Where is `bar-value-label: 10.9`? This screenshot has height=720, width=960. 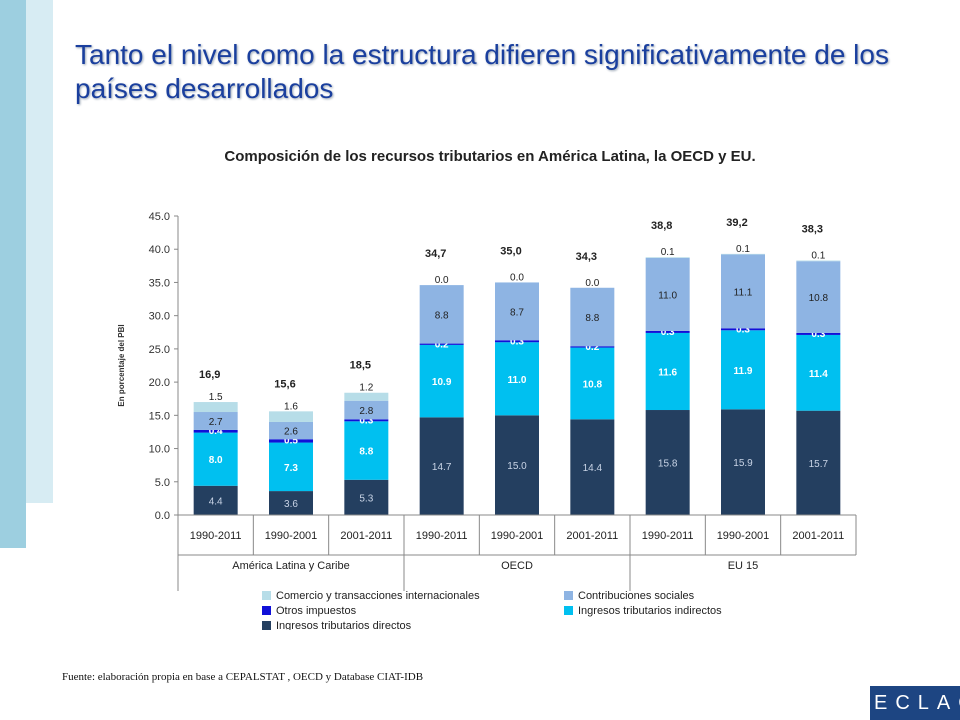
bar-value-label: 10.9 is located at coordinates (442, 382).